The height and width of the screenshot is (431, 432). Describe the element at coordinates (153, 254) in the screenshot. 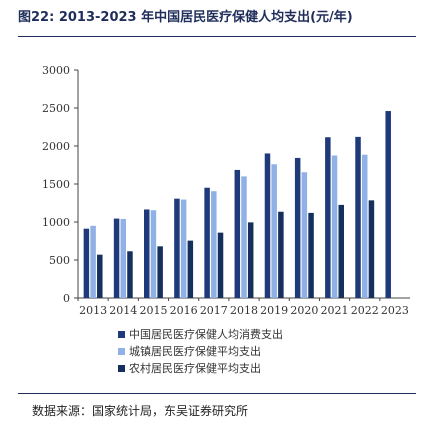

I see `bar-urban-2015` at that location.